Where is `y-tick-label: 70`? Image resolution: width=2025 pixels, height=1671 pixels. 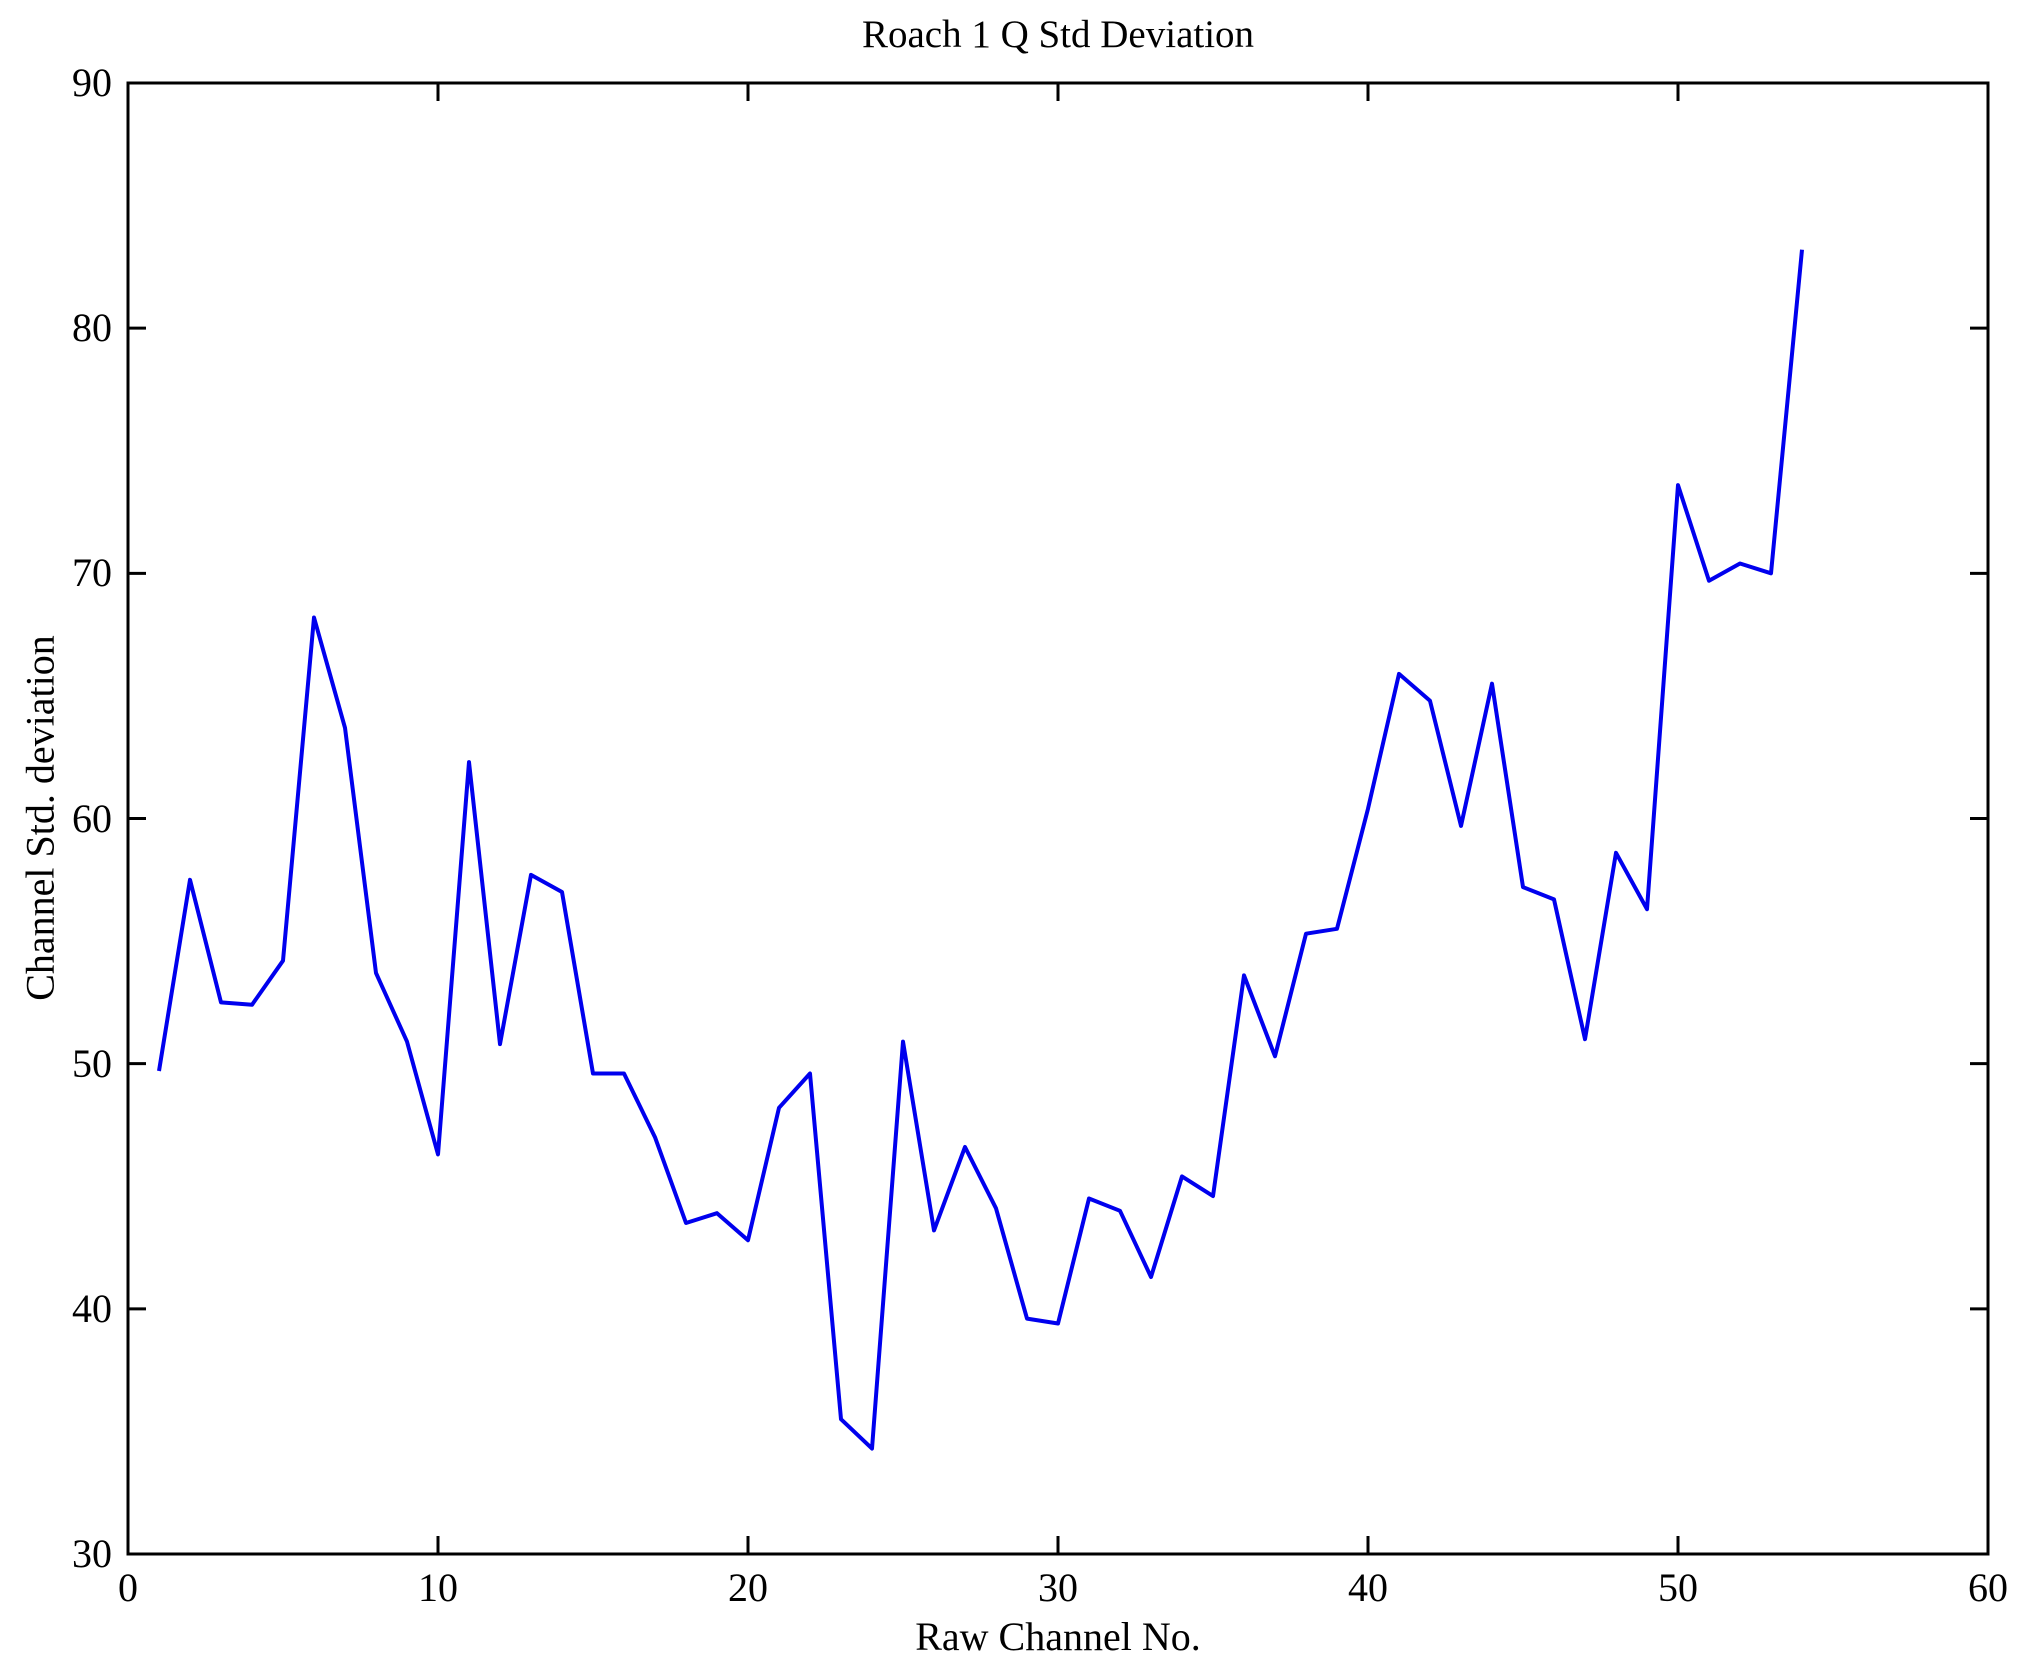 y-tick-label: 70 is located at coordinates (92, 573).